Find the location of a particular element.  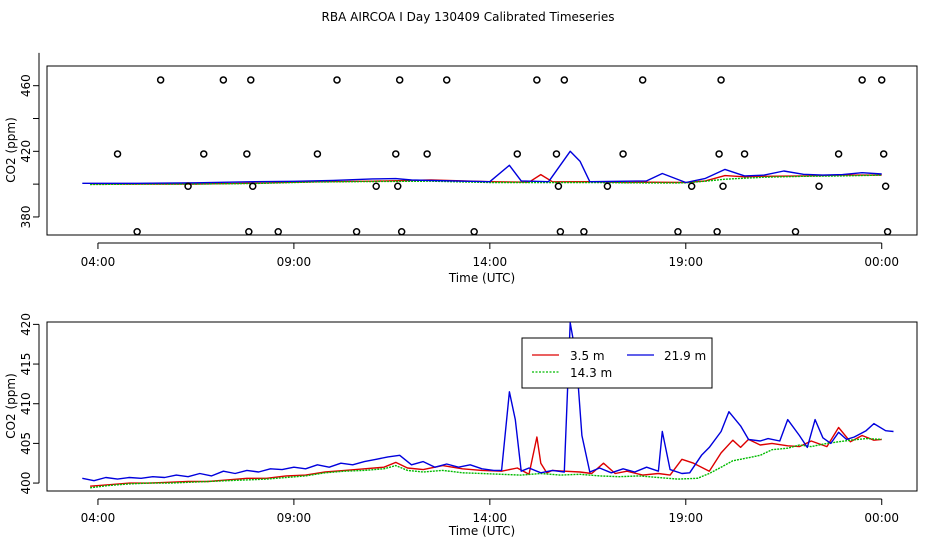

series-line-21-9-m is located at coordinates (482, 167).